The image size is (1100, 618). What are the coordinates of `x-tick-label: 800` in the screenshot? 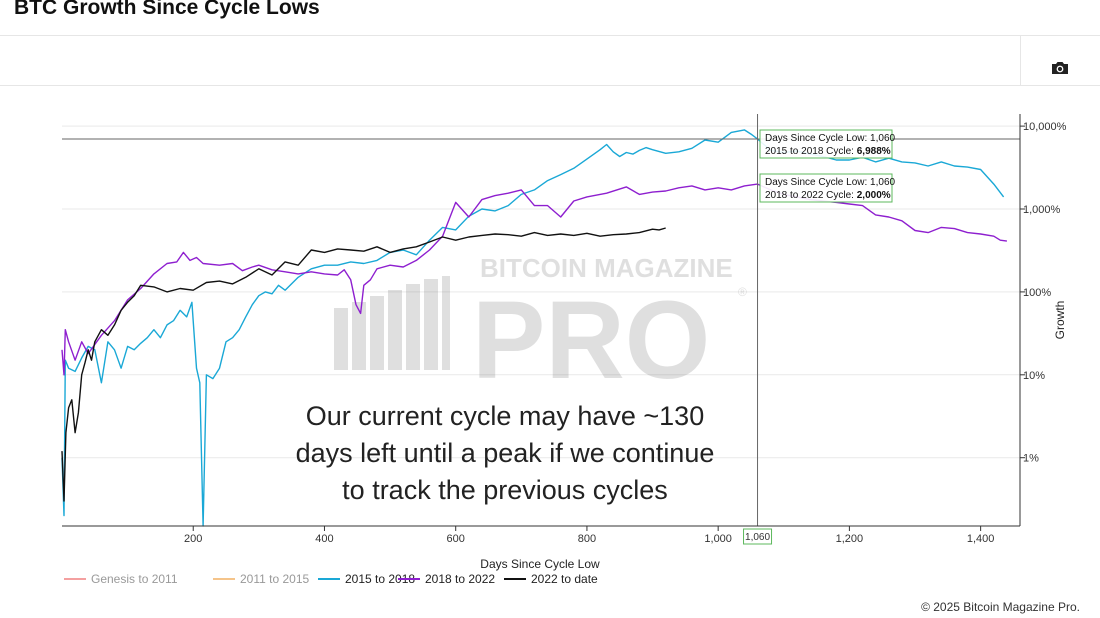 It's located at (587, 539).